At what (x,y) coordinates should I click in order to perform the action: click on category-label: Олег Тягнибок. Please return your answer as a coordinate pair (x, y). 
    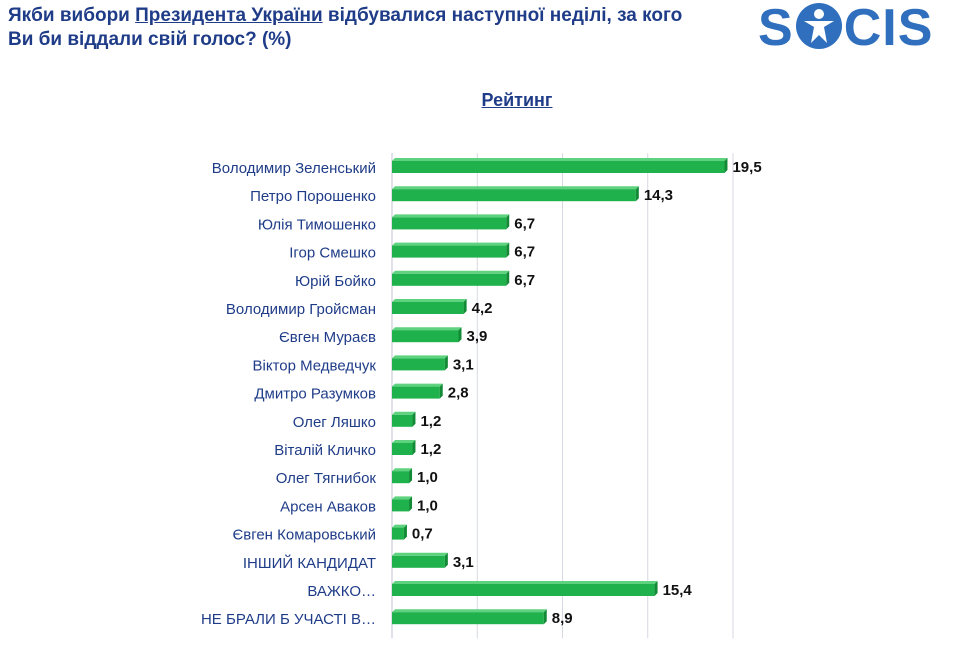
    Looking at the image, I should click on (326, 478).